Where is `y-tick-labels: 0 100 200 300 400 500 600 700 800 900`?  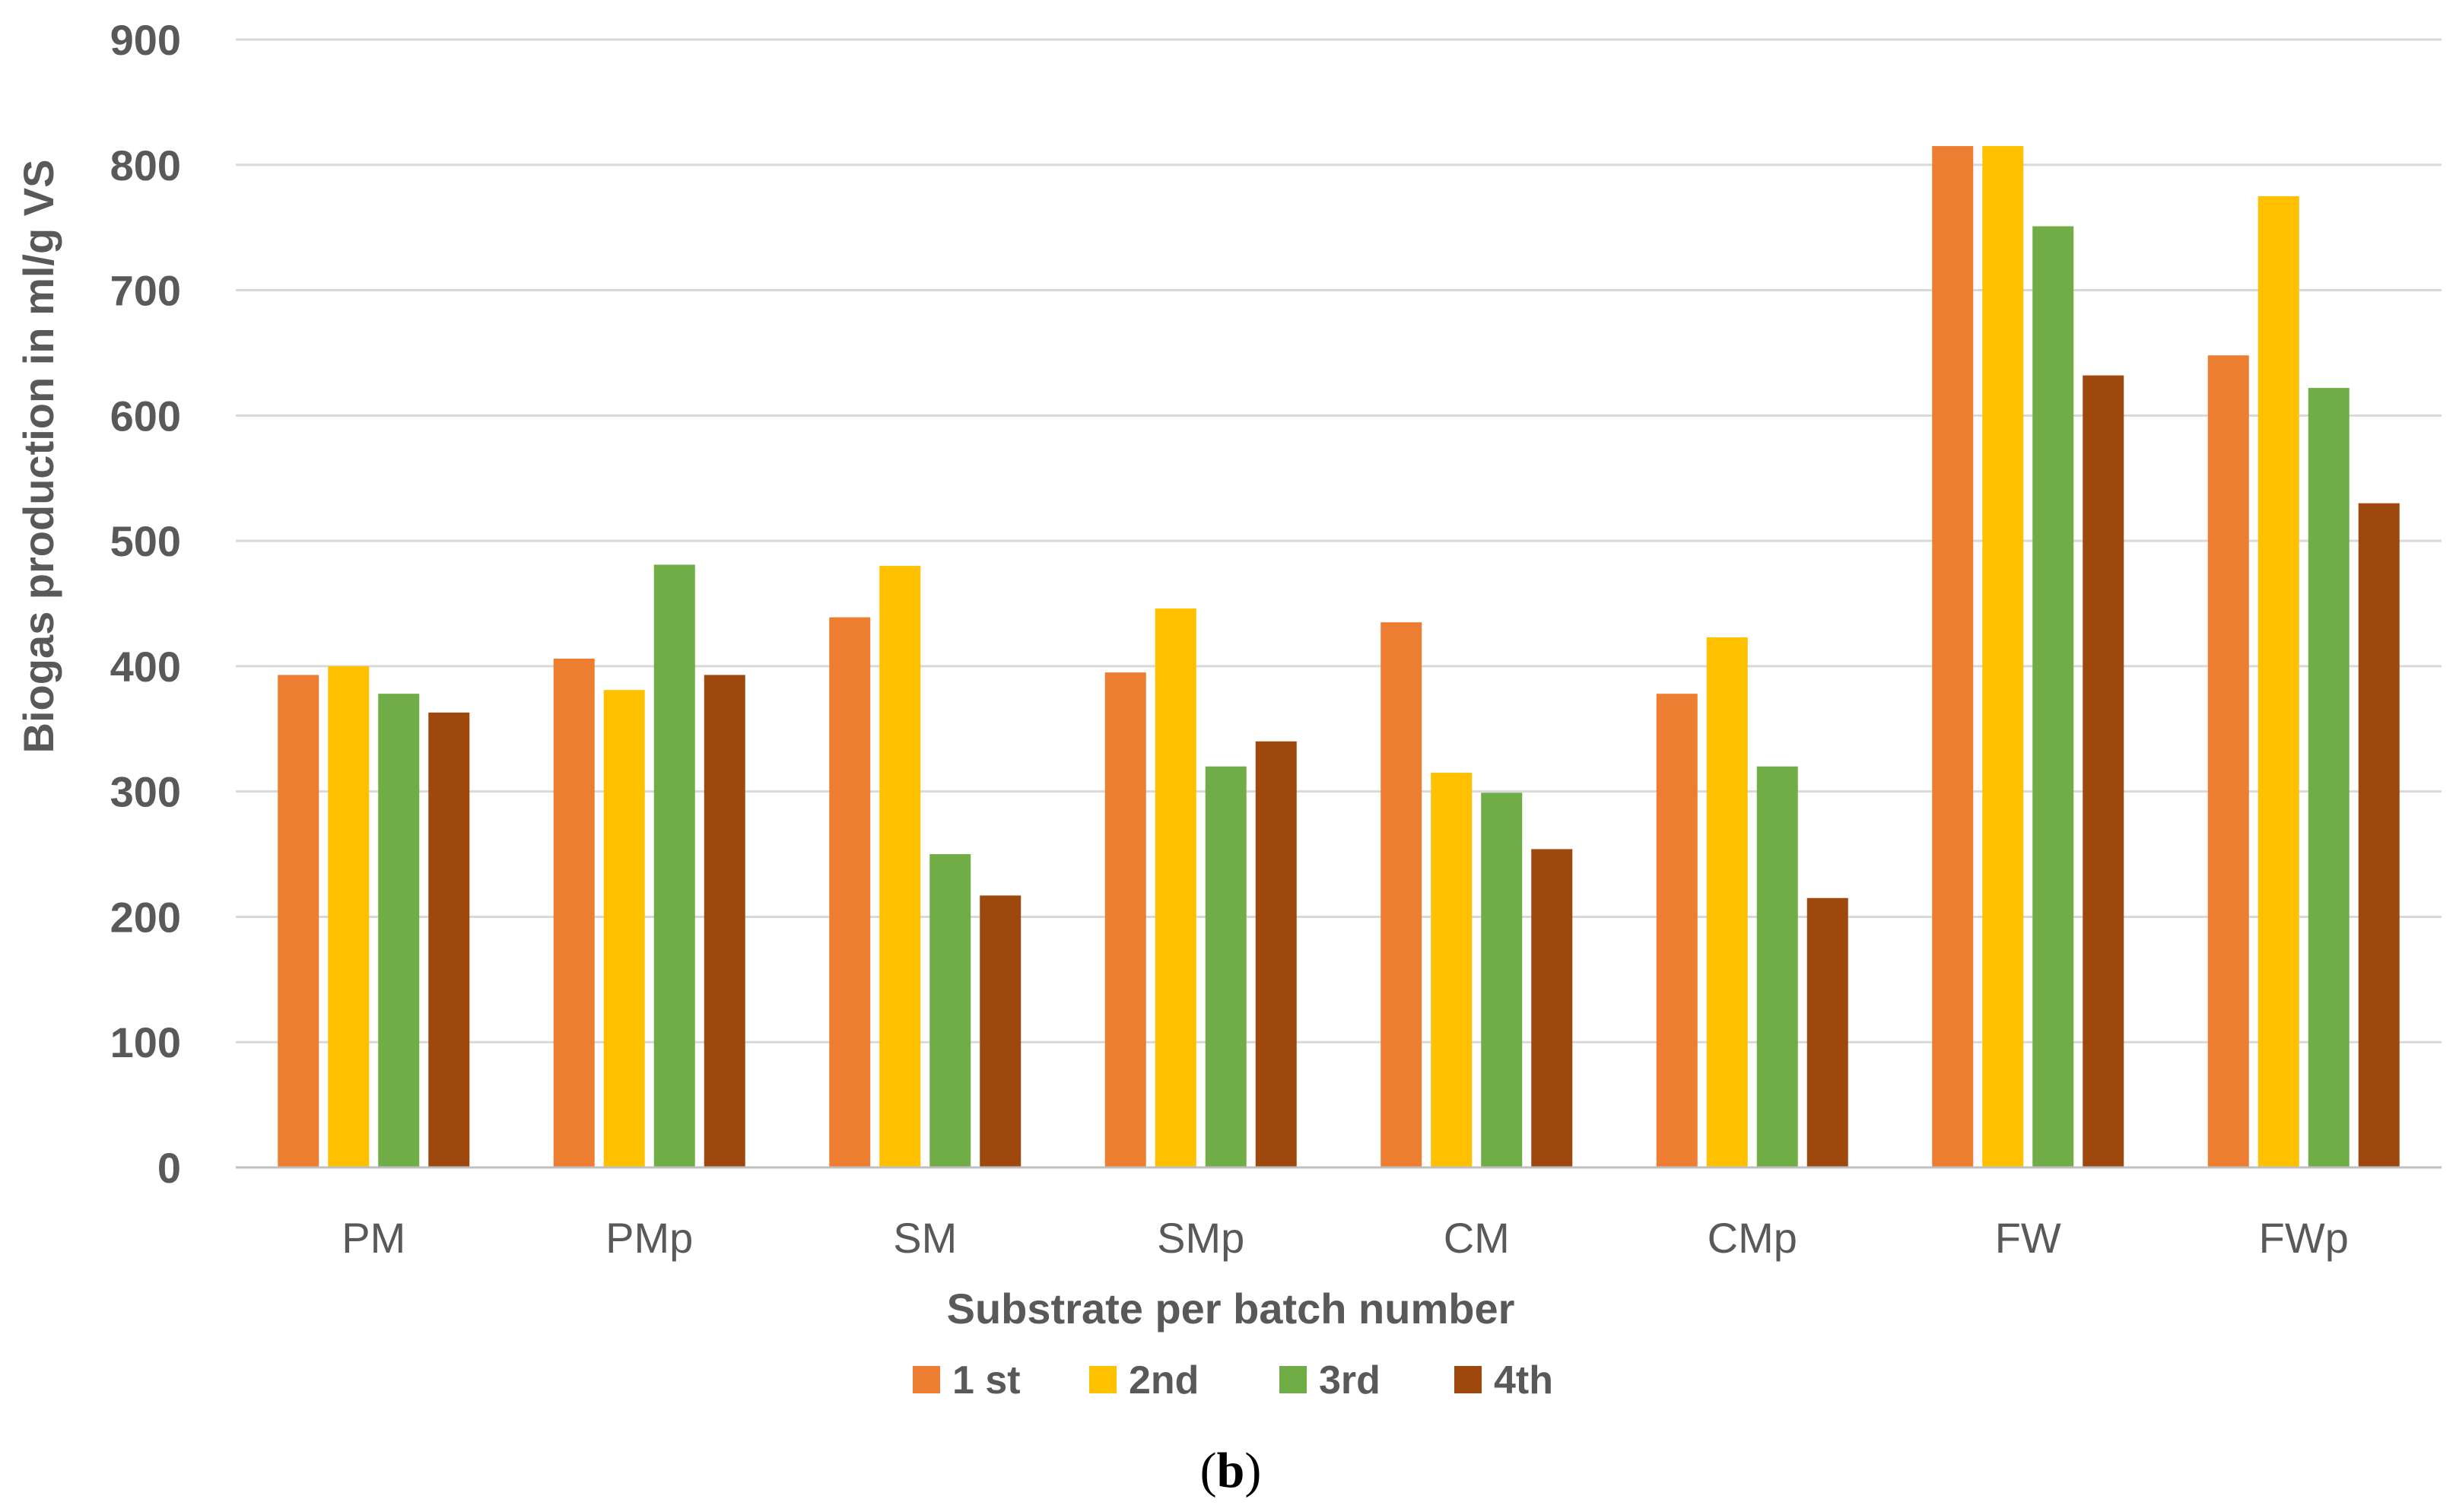
y-tick-labels: 0 100 200 300 400 500 600 700 800 900 is located at coordinates (145, 604).